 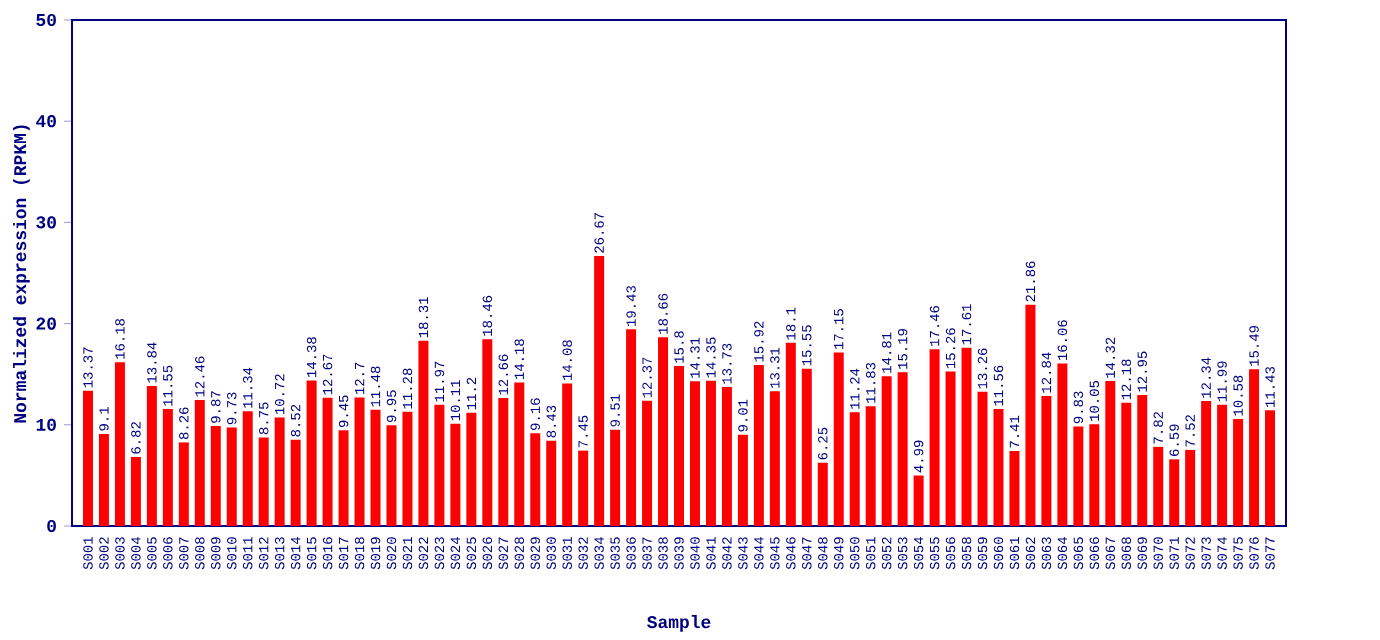 I want to click on y-tick-label: 20, so click(x=46, y=323).